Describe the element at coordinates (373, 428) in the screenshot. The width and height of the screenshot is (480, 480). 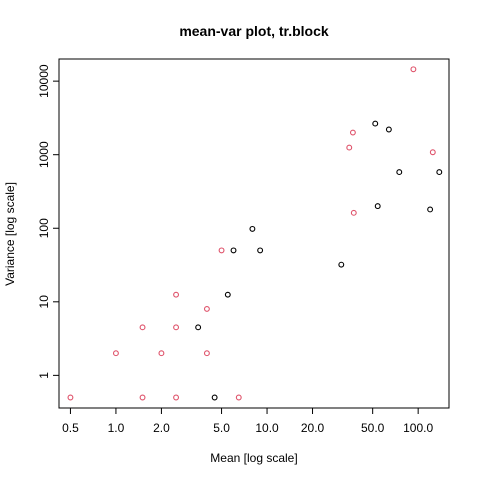
I see `x-tick-label: 50.0` at that location.